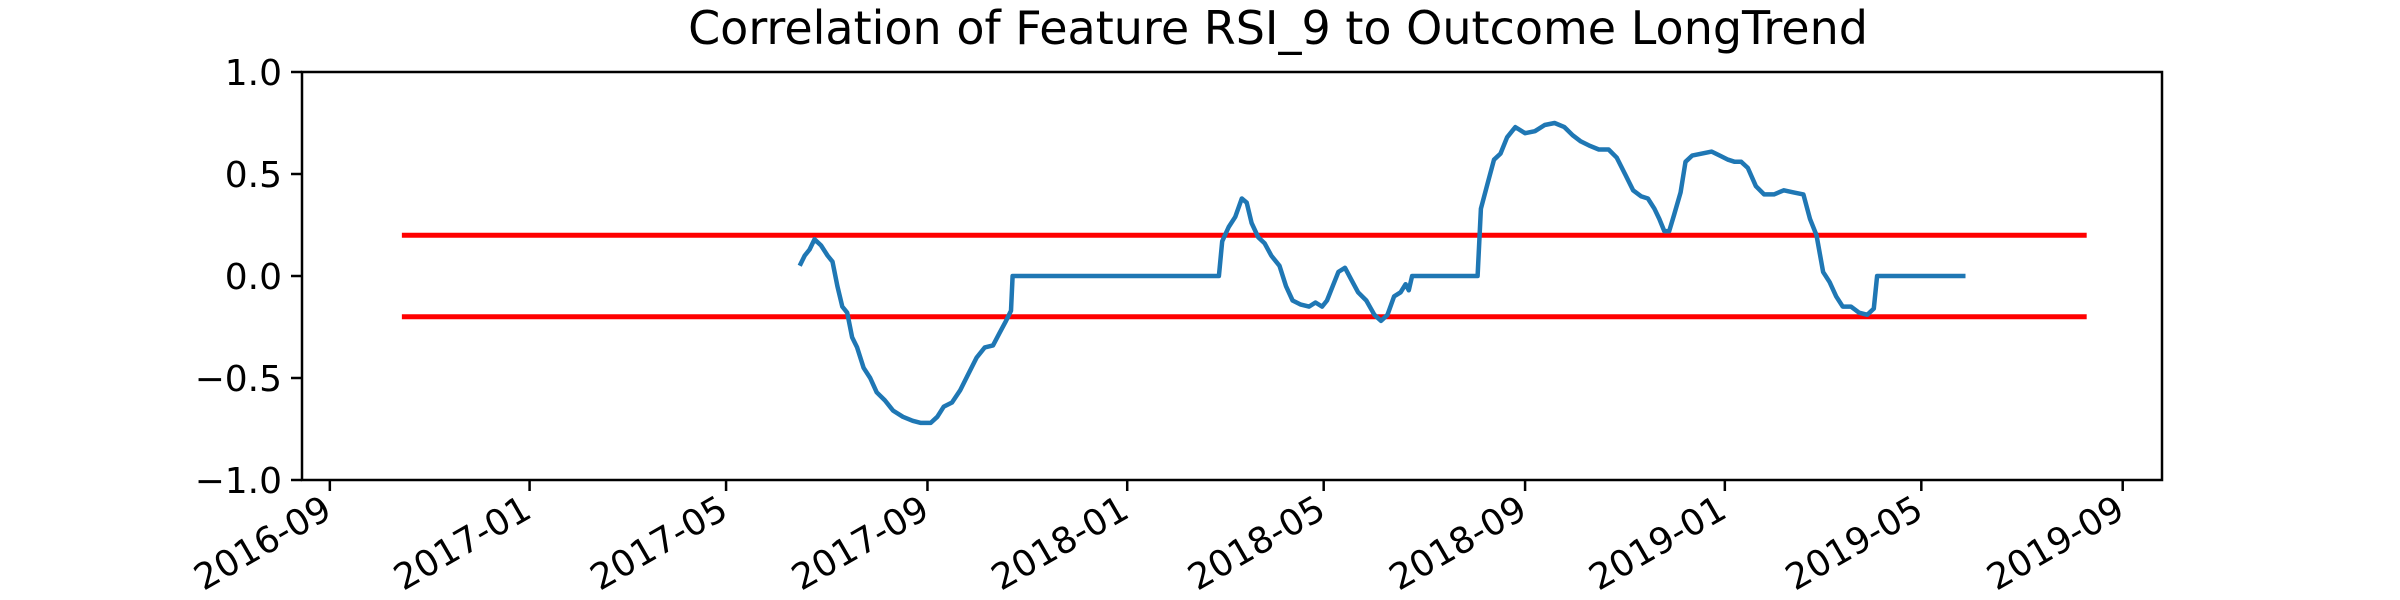  What do you see at coordinates (1256, 543) in the screenshot?
I see `x-tick-label: 2018-05` at bounding box center [1256, 543].